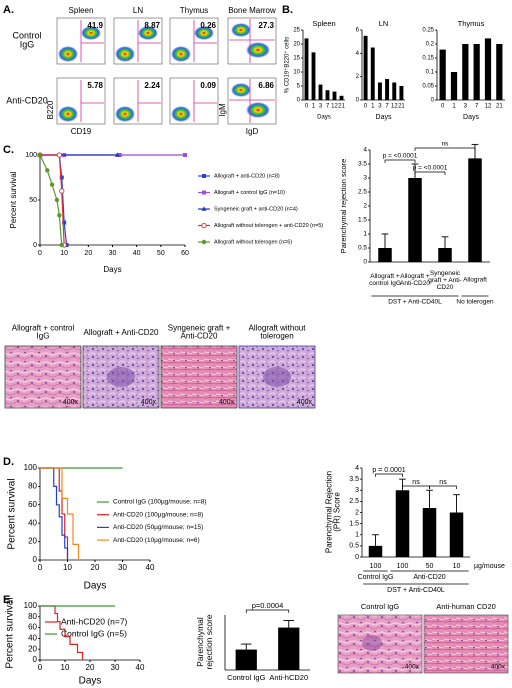  I want to click on histology-feature, so click(372, 643).